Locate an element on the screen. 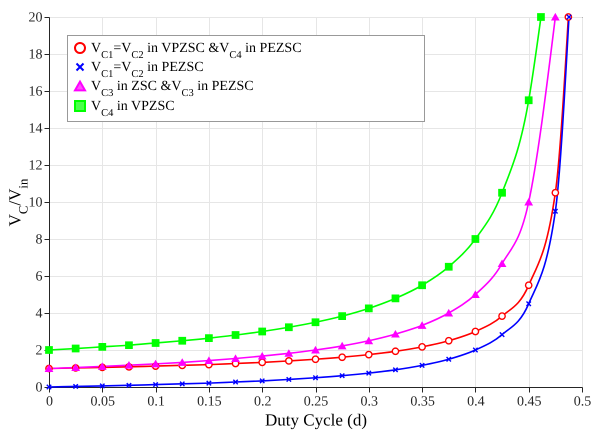 The image size is (601, 432). y-tick-label: 2 is located at coordinates (39, 351).